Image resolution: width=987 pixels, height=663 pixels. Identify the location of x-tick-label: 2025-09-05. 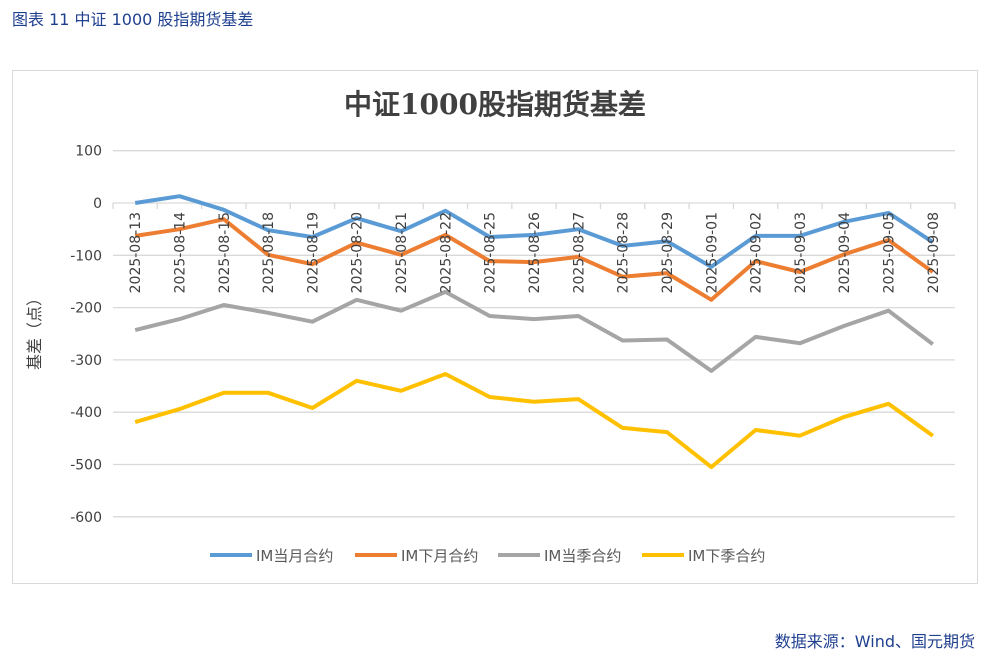
(890, 252).